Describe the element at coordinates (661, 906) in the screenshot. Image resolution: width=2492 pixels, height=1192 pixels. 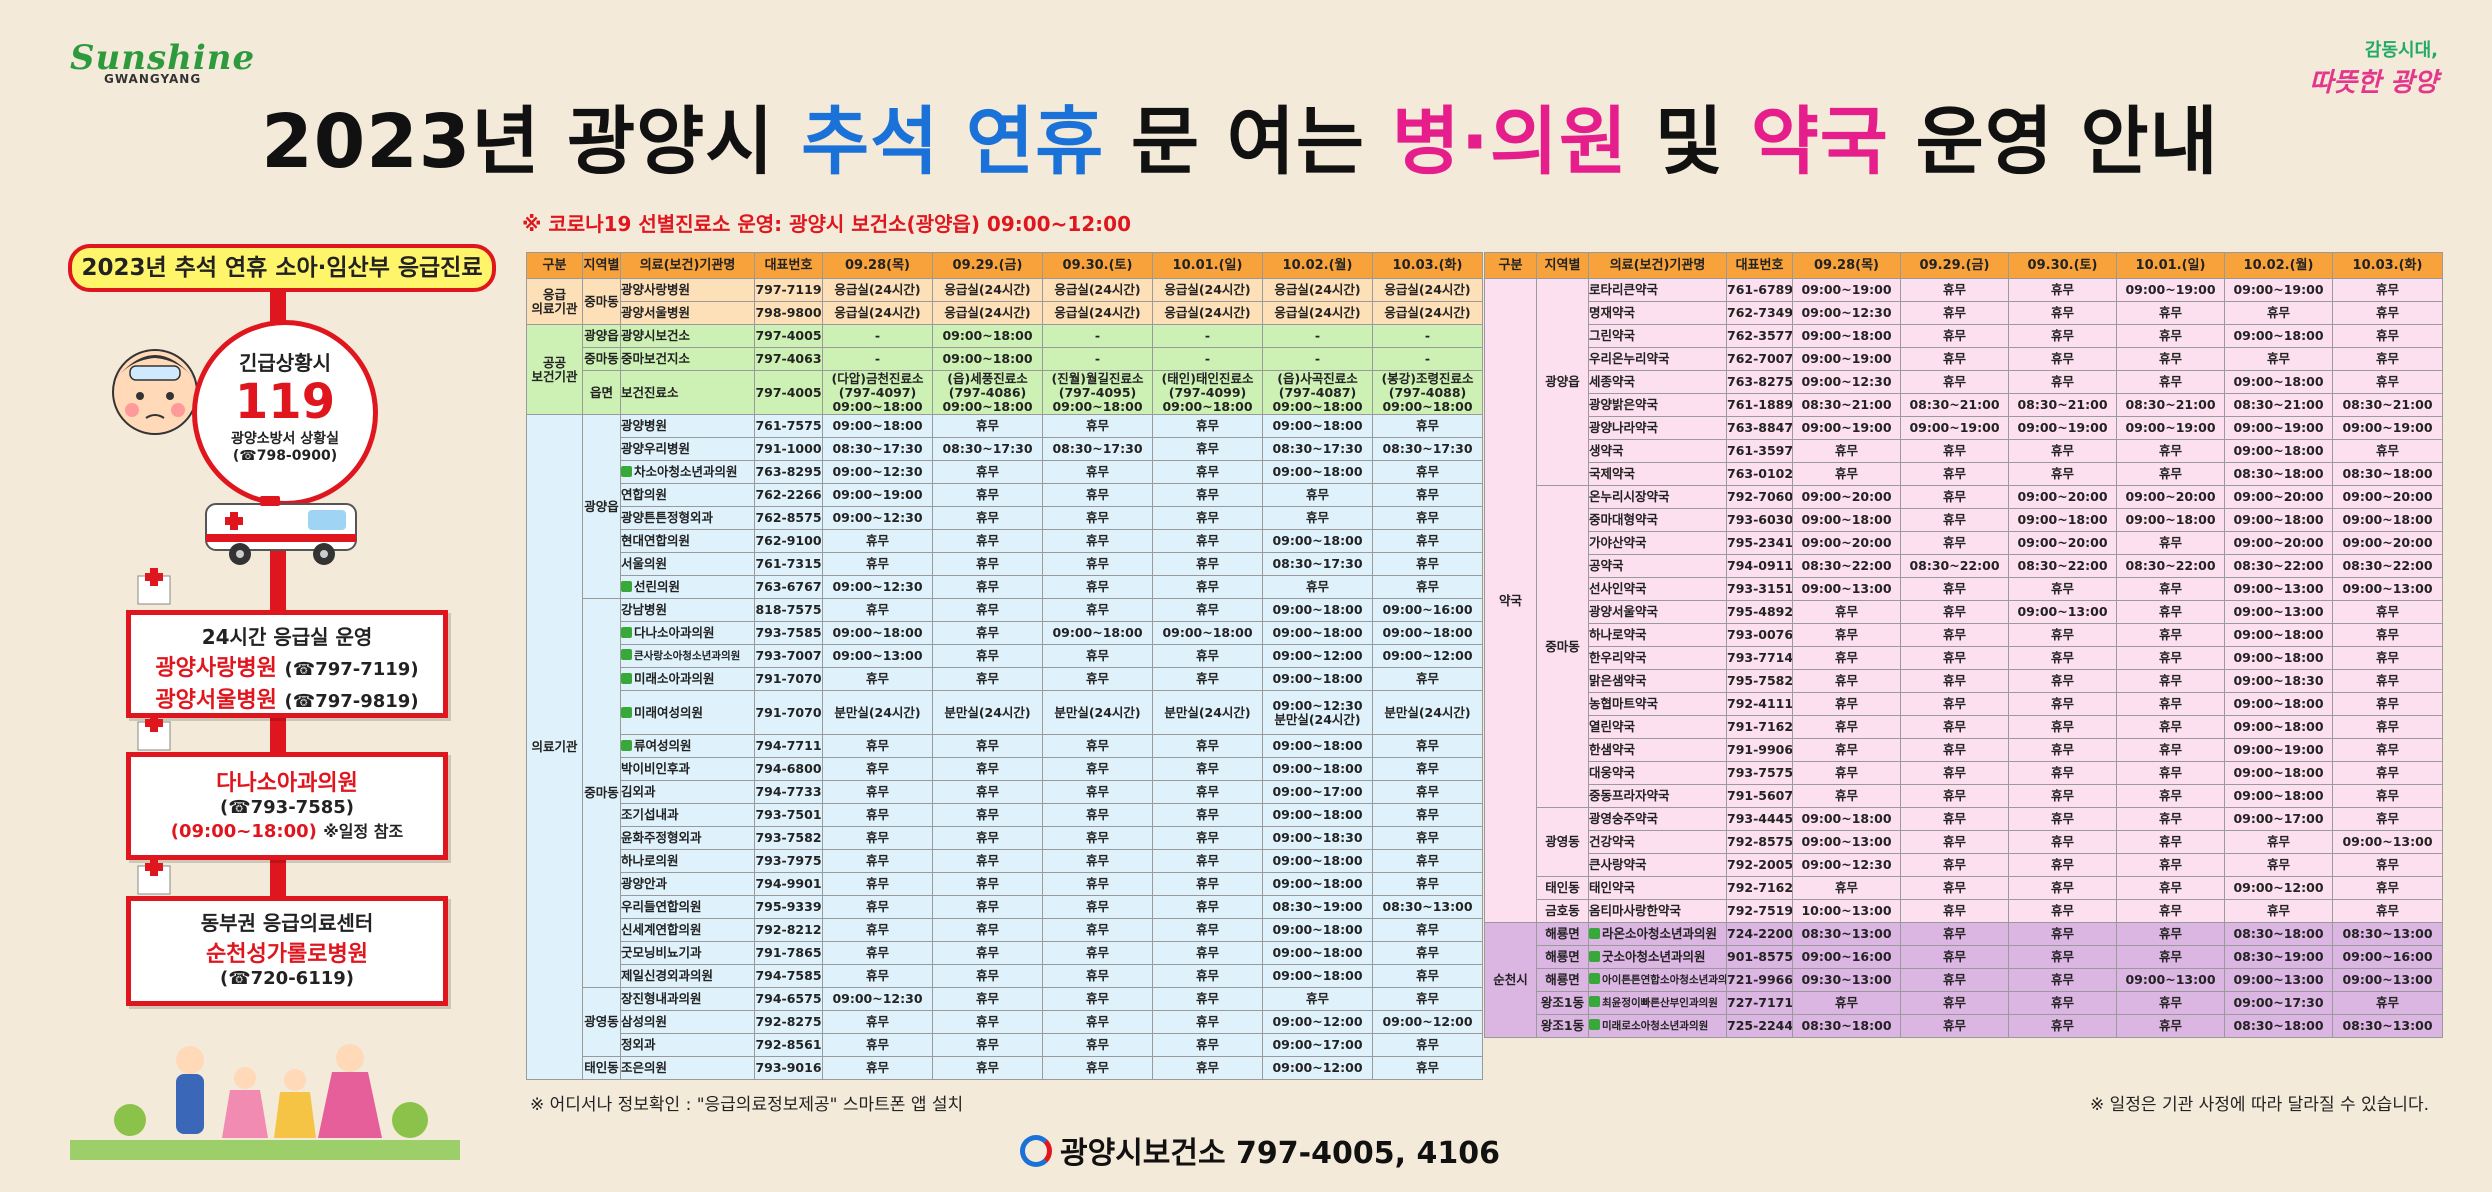
I see `institution-name-text: 우리들연합의원` at that location.